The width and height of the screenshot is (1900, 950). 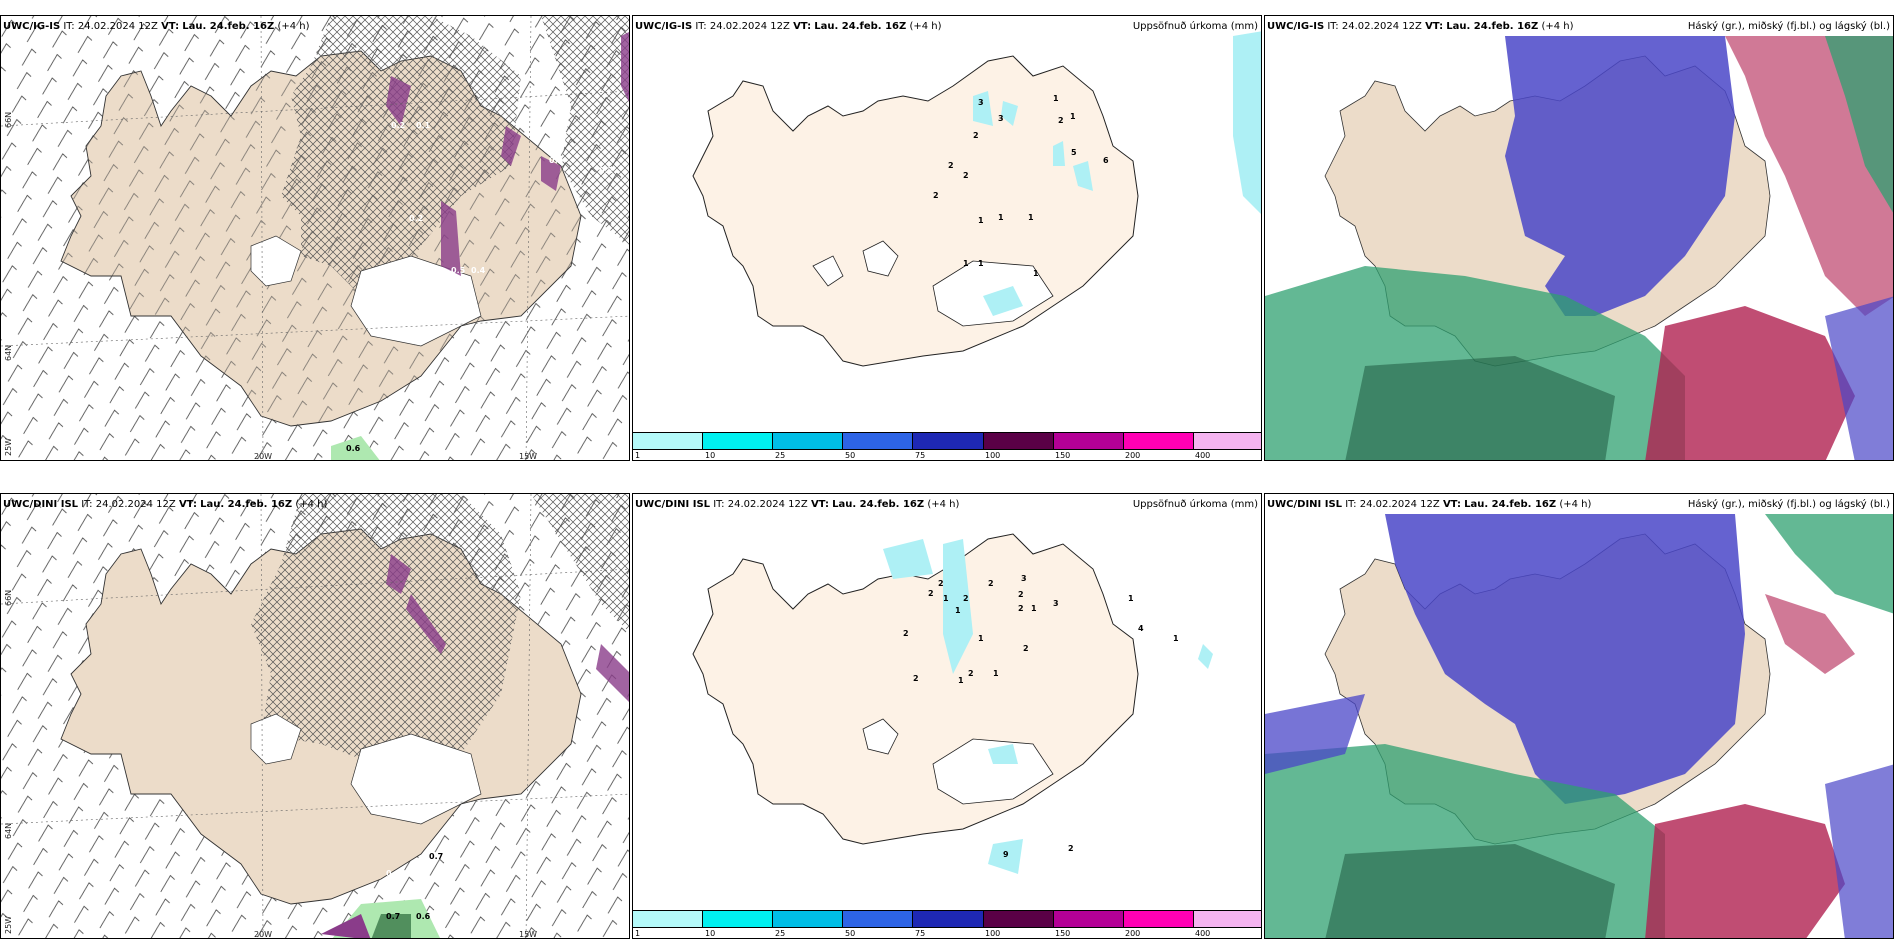 What do you see at coordinates (41, 504) in the screenshot?
I see `model-name: UWC/DINI ISL` at bounding box center [41, 504].